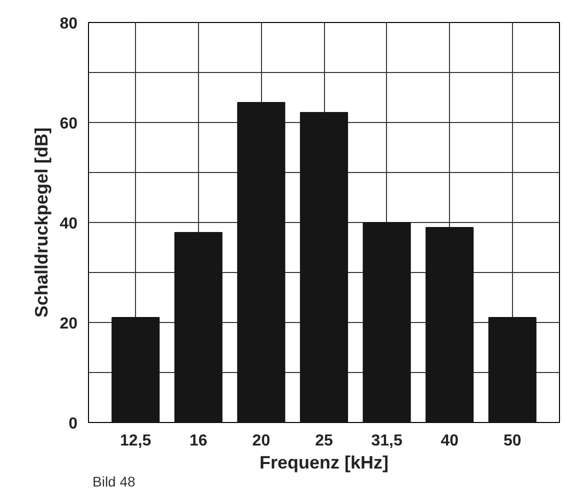 The height and width of the screenshot is (494, 563). What do you see at coordinates (42, 222) in the screenshot?
I see `y-axis-title: Schalldruckpegel [dB]` at bounding box center [42, 222].